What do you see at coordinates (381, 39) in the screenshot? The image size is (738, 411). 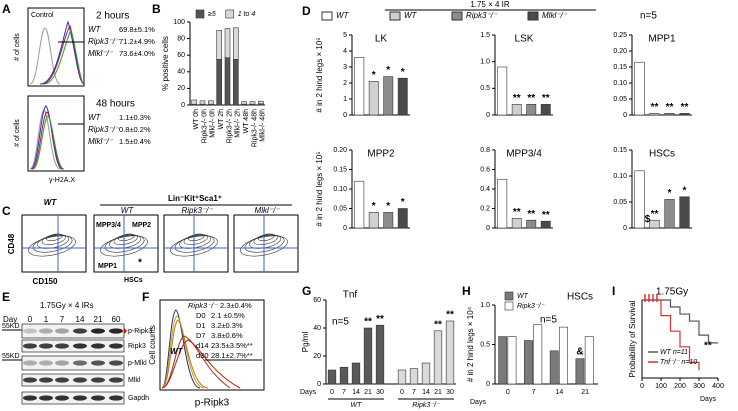 I see `chart-title: LK` at bounding box center [381, 39].